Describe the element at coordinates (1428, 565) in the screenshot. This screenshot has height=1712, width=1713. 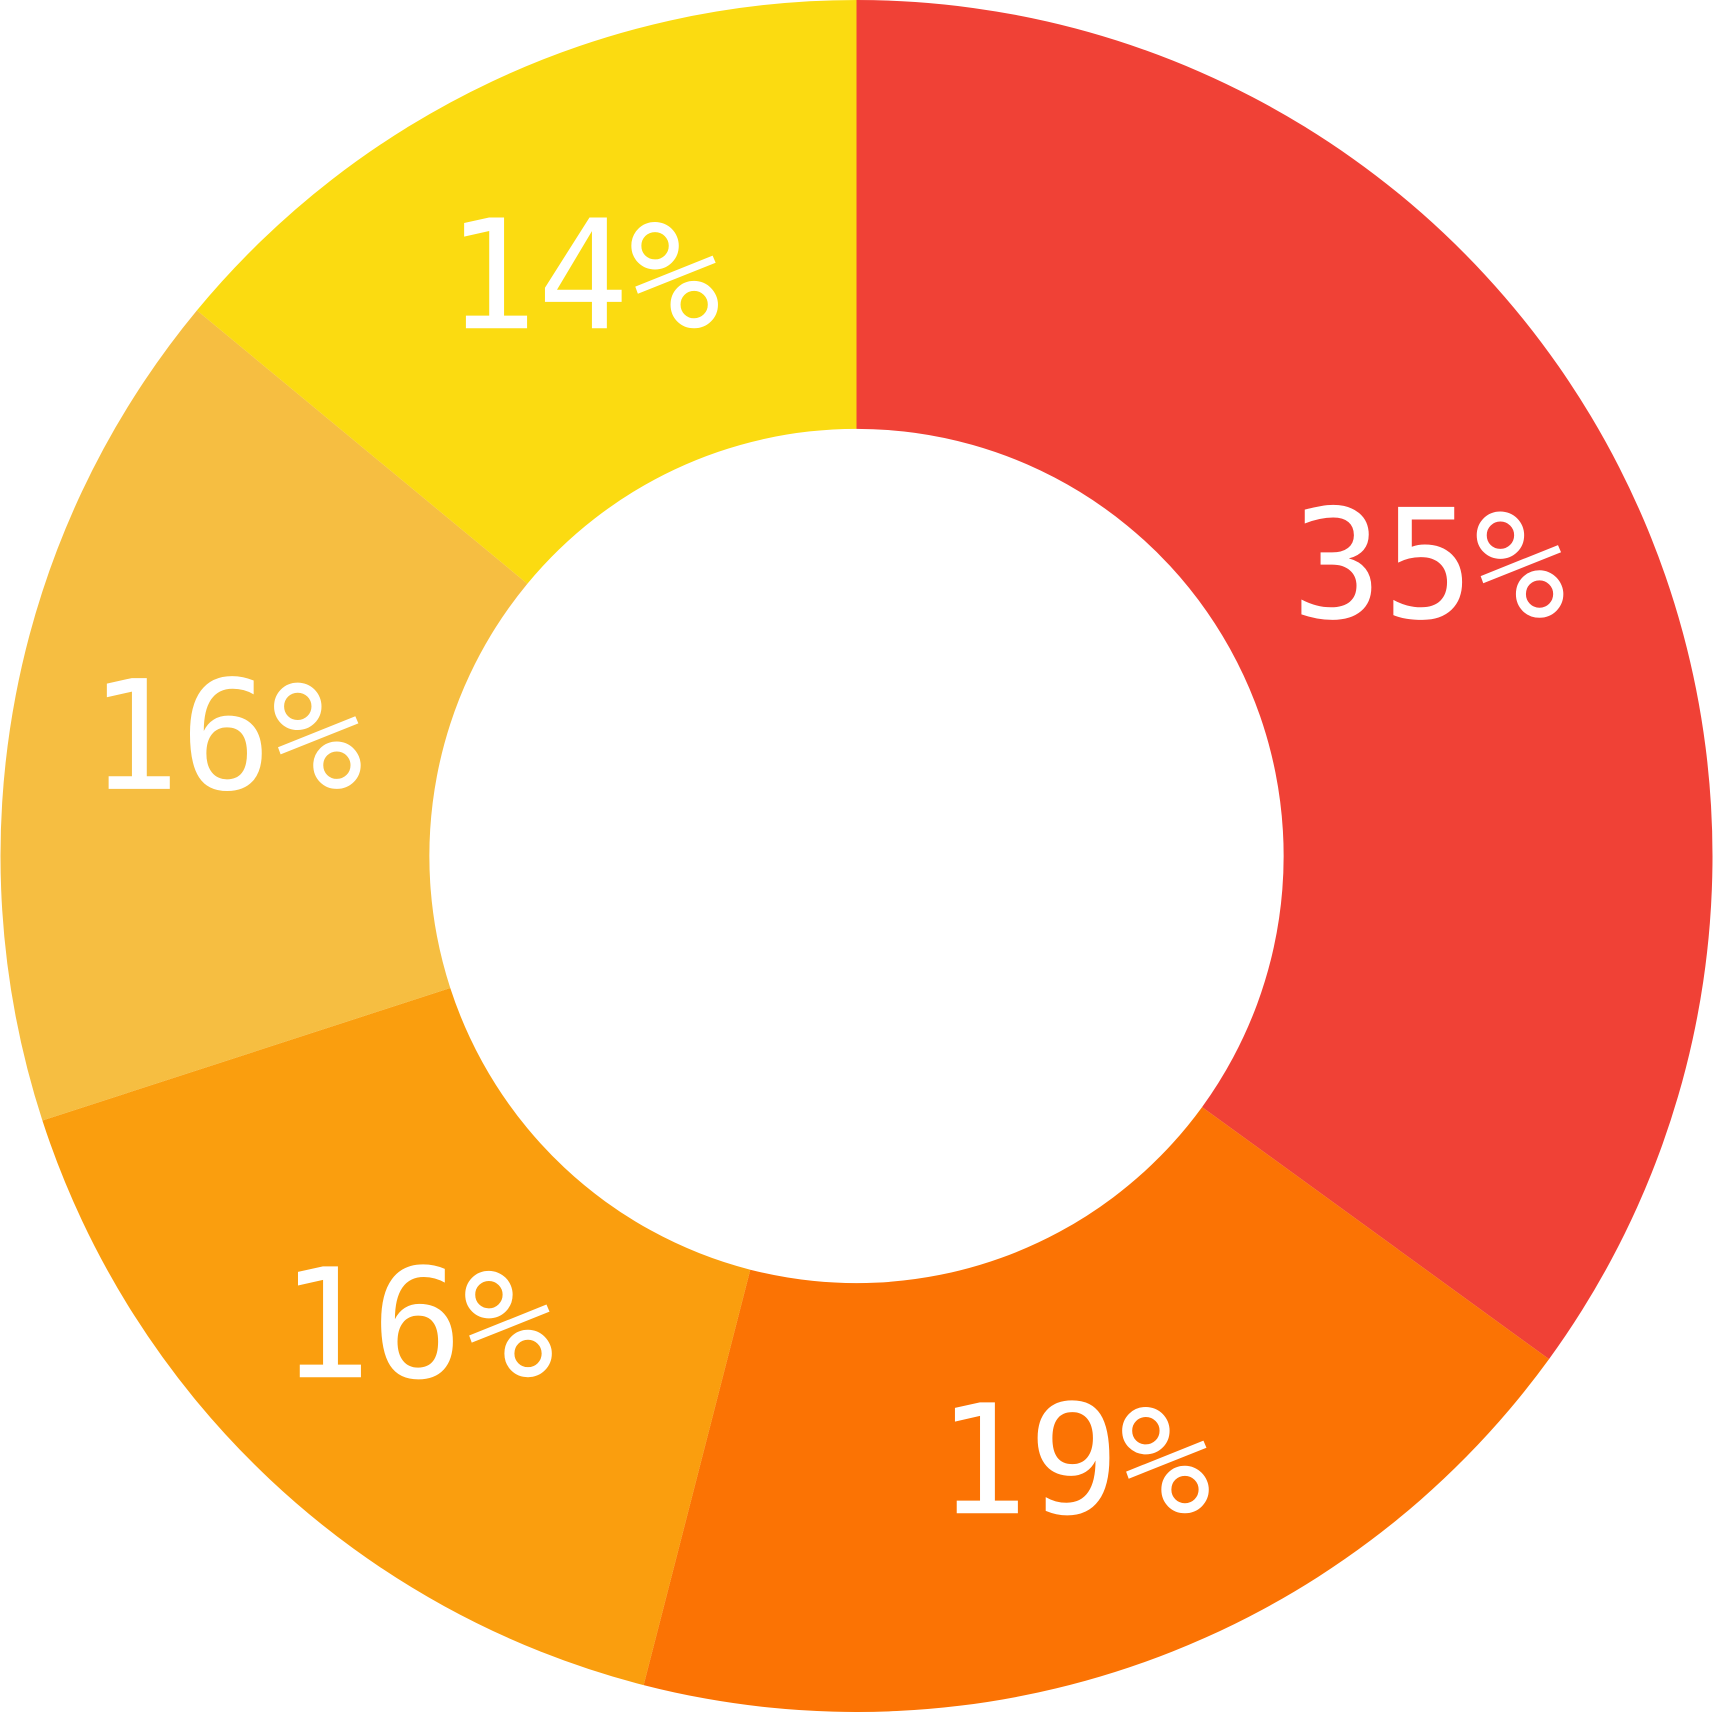
I see `donut-segment-label-1: 35%` at that location.